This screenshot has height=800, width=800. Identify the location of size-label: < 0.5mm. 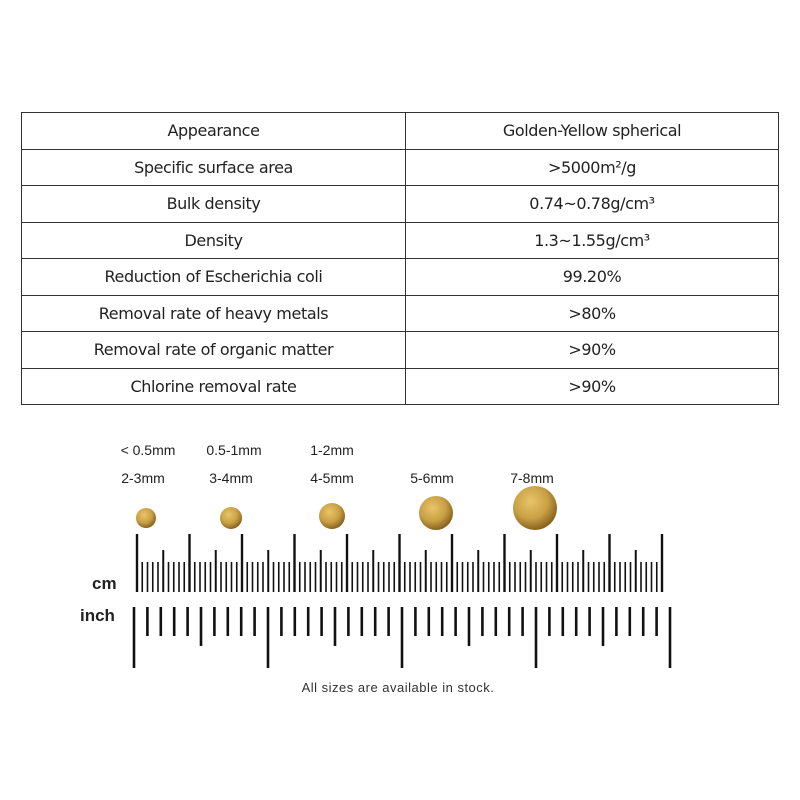
(148, 450).